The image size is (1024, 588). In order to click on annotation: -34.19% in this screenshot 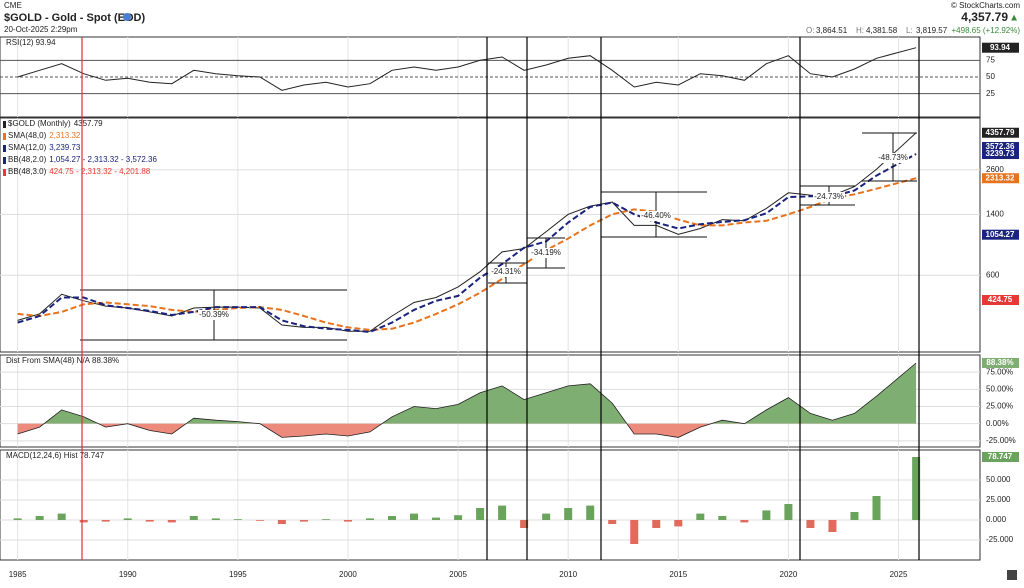, I will do `click(546, 252)`.